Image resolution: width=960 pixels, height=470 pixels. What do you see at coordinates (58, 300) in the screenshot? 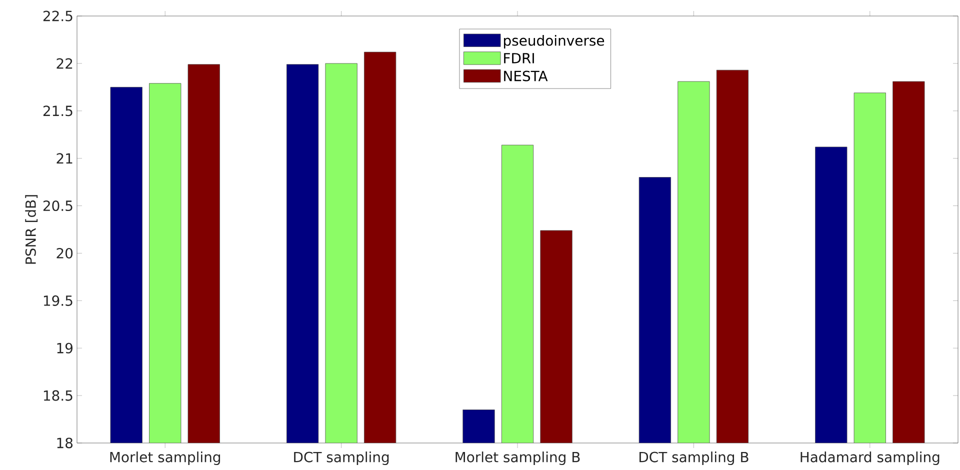
I see `y-tick-label: 19.5` at bounding box center [58, 300].